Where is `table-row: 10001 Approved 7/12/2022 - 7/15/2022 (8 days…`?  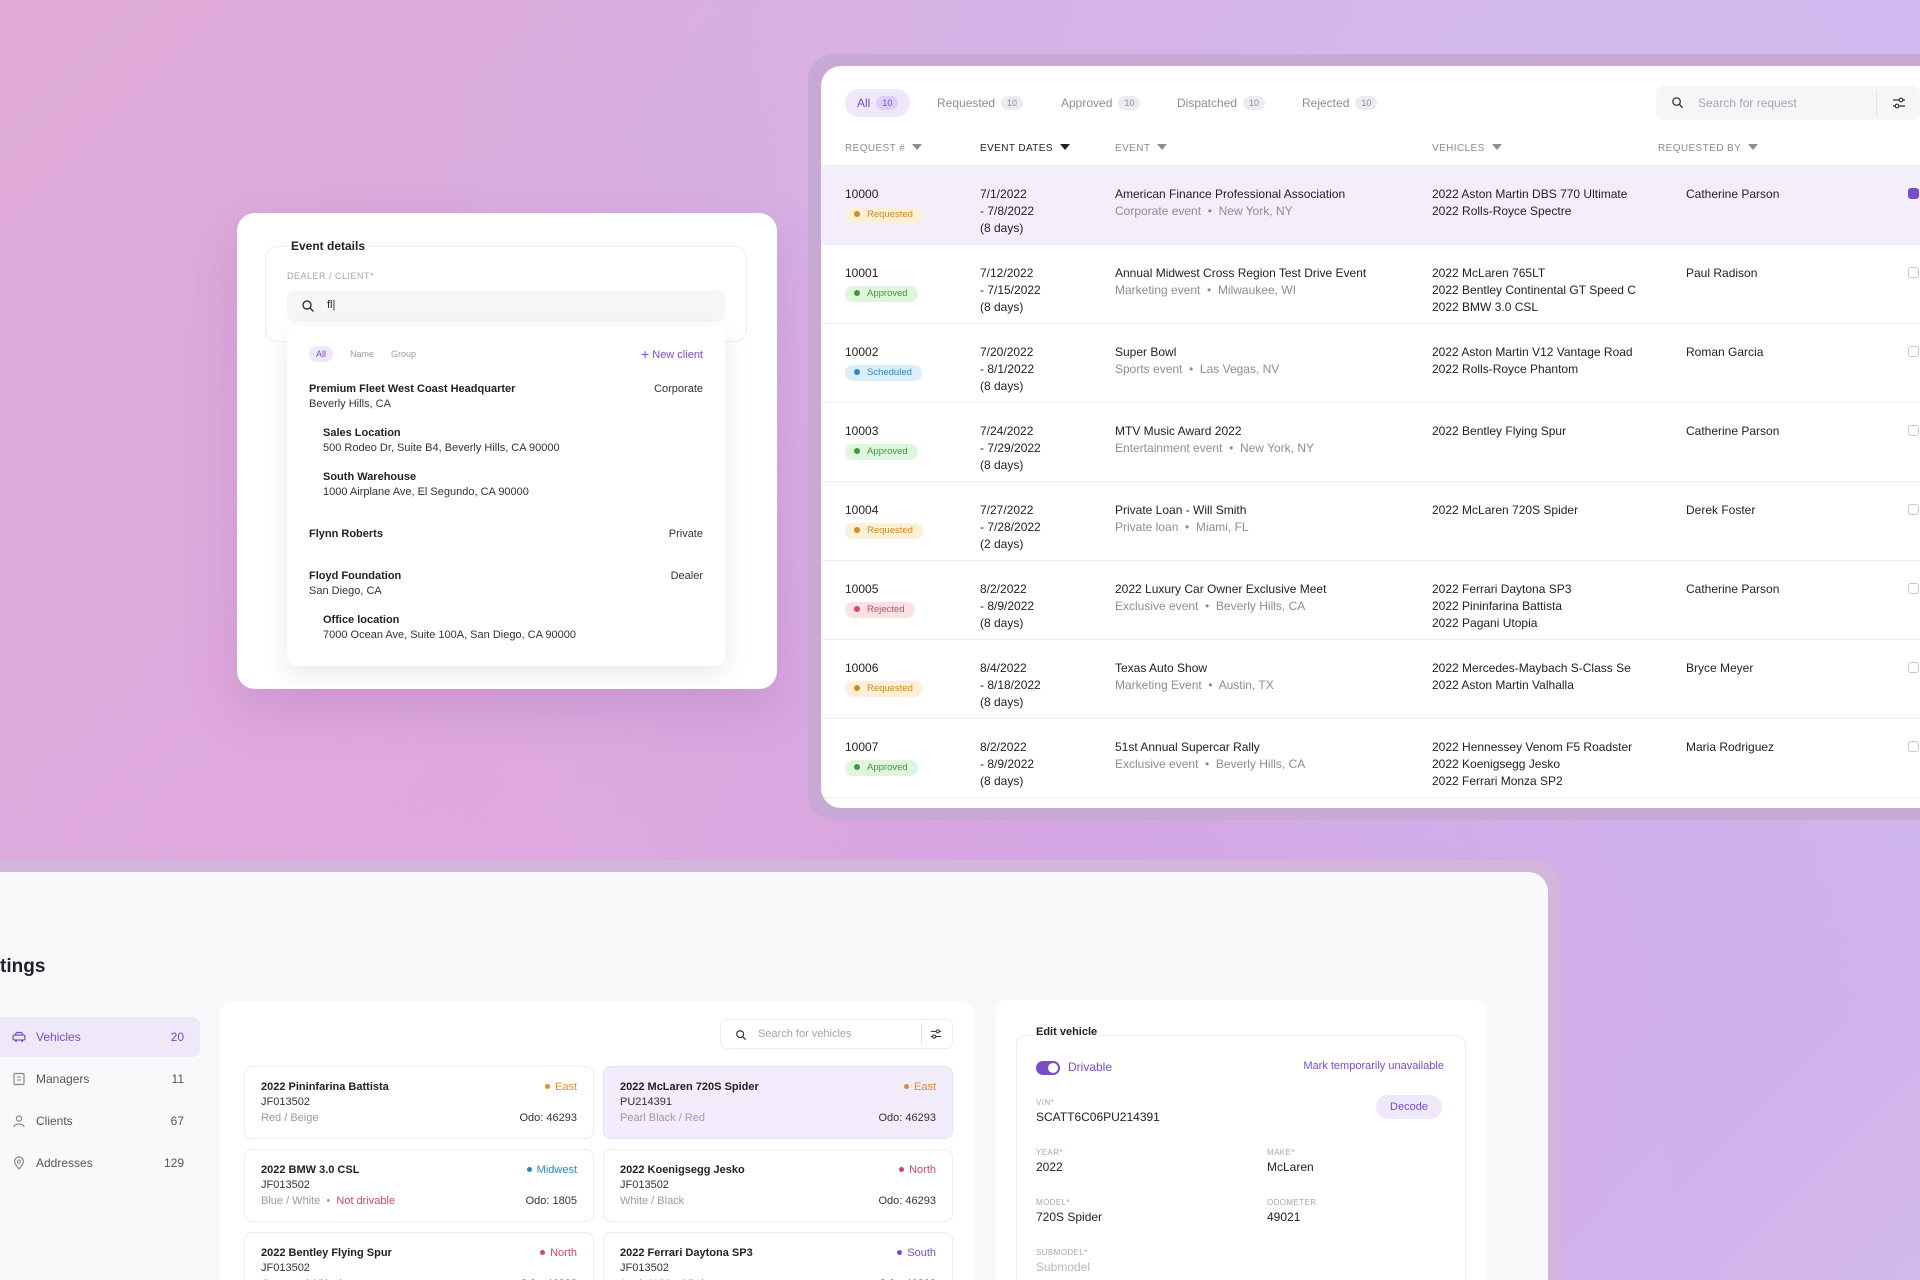 table-row: 10001 Approved 7/12/2022 - 7/15/2022 (8 days… is located at coordinates (1370, 284).